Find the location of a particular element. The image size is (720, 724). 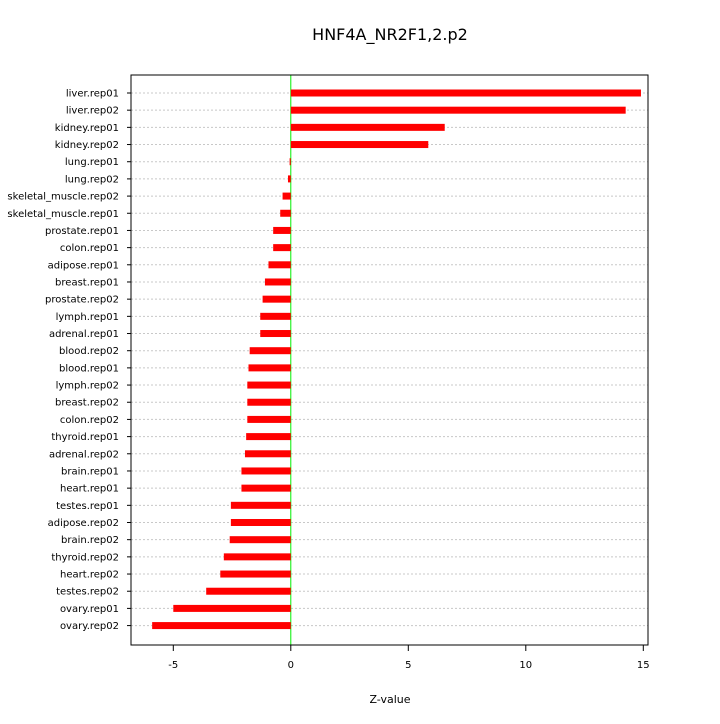

category-label: adrenal.rep02 is located at coordinates (84, 454).